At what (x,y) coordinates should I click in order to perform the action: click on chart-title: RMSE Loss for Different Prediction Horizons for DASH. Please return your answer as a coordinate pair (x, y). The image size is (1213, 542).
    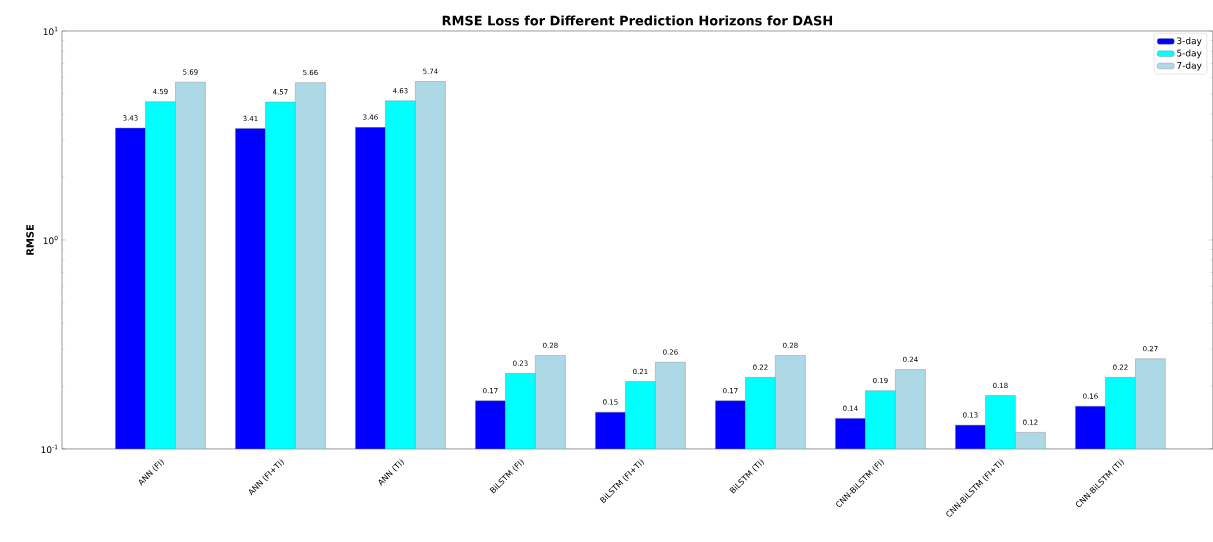
    Looking at the image, I should click on (637, 20).